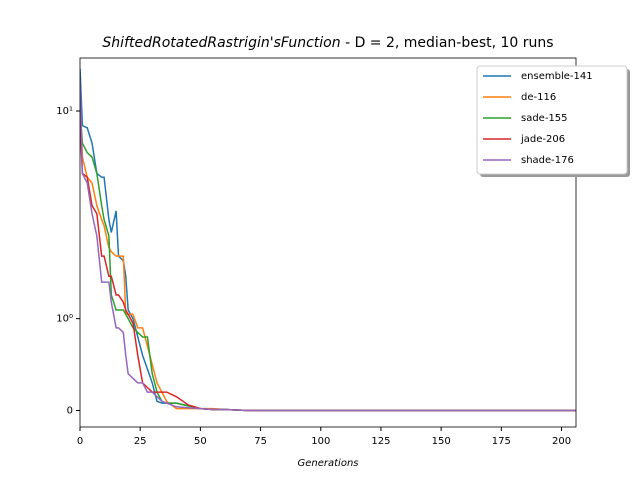 The height and width of the screenshot is (480, 640). Describe the element at coordinates (447, 43) in the screenshot. I see `title-suffix: - D = 2, median-best, 10 runs` at that location.